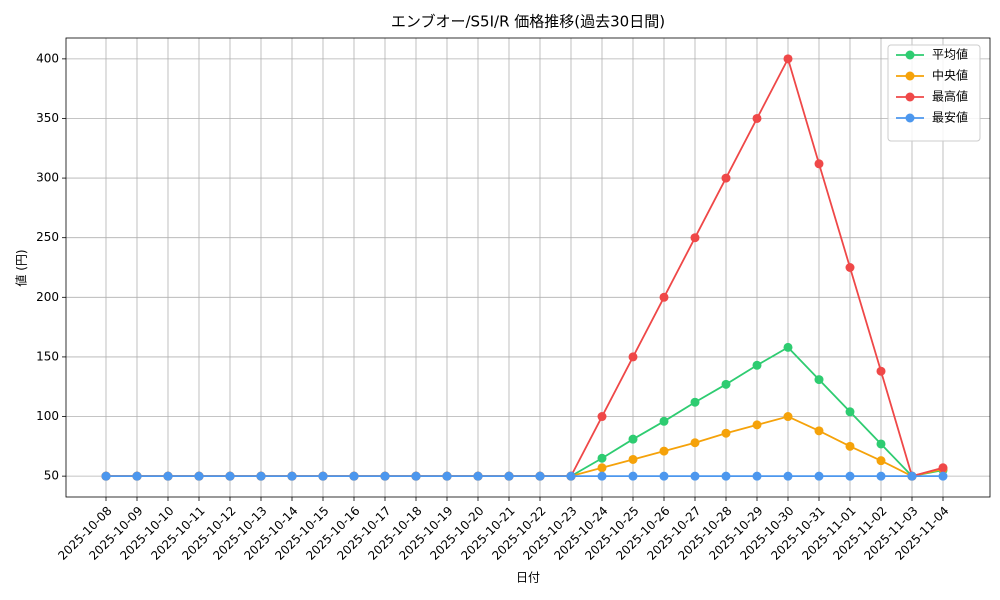 This screenshot has height=600, width=1000. What do you see at coordinates (528, 578) in the screenshot?
I see `x-axis-label: 日付` at bounding box center [528, 578].